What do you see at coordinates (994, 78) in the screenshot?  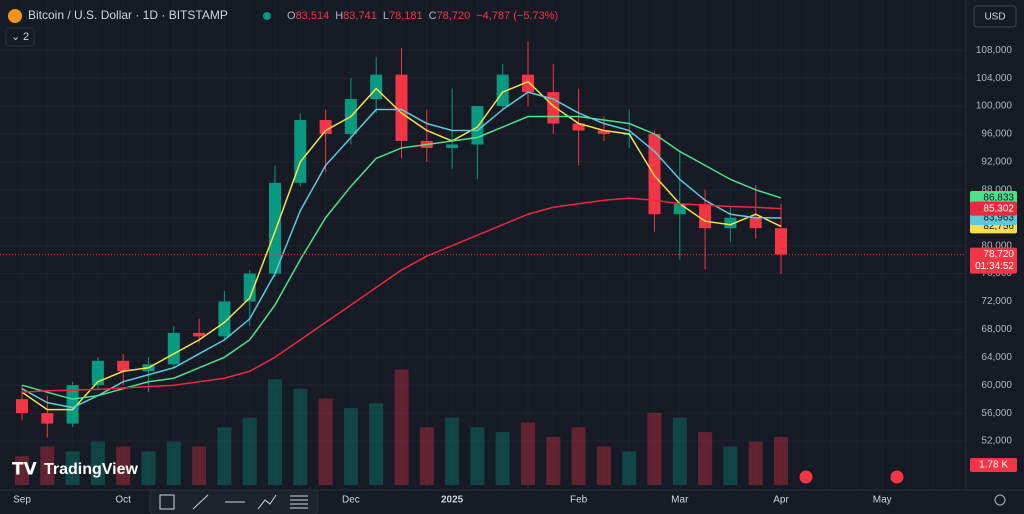 I see `y-tick-label: 104,000` at bounding box center [994, 78].